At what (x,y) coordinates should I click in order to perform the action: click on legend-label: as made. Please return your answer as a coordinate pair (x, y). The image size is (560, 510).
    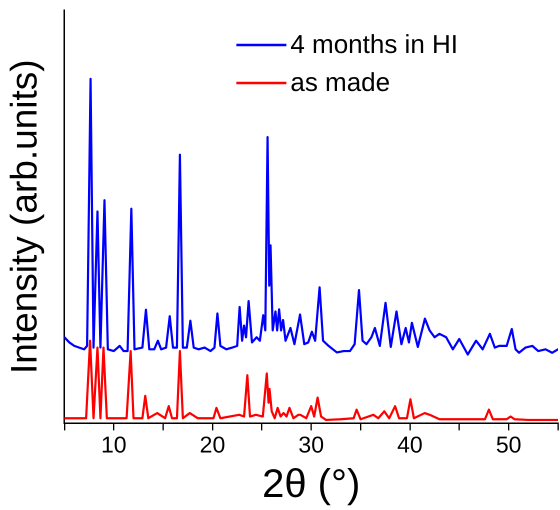
    Looking at the image, I should click on (340, 82).